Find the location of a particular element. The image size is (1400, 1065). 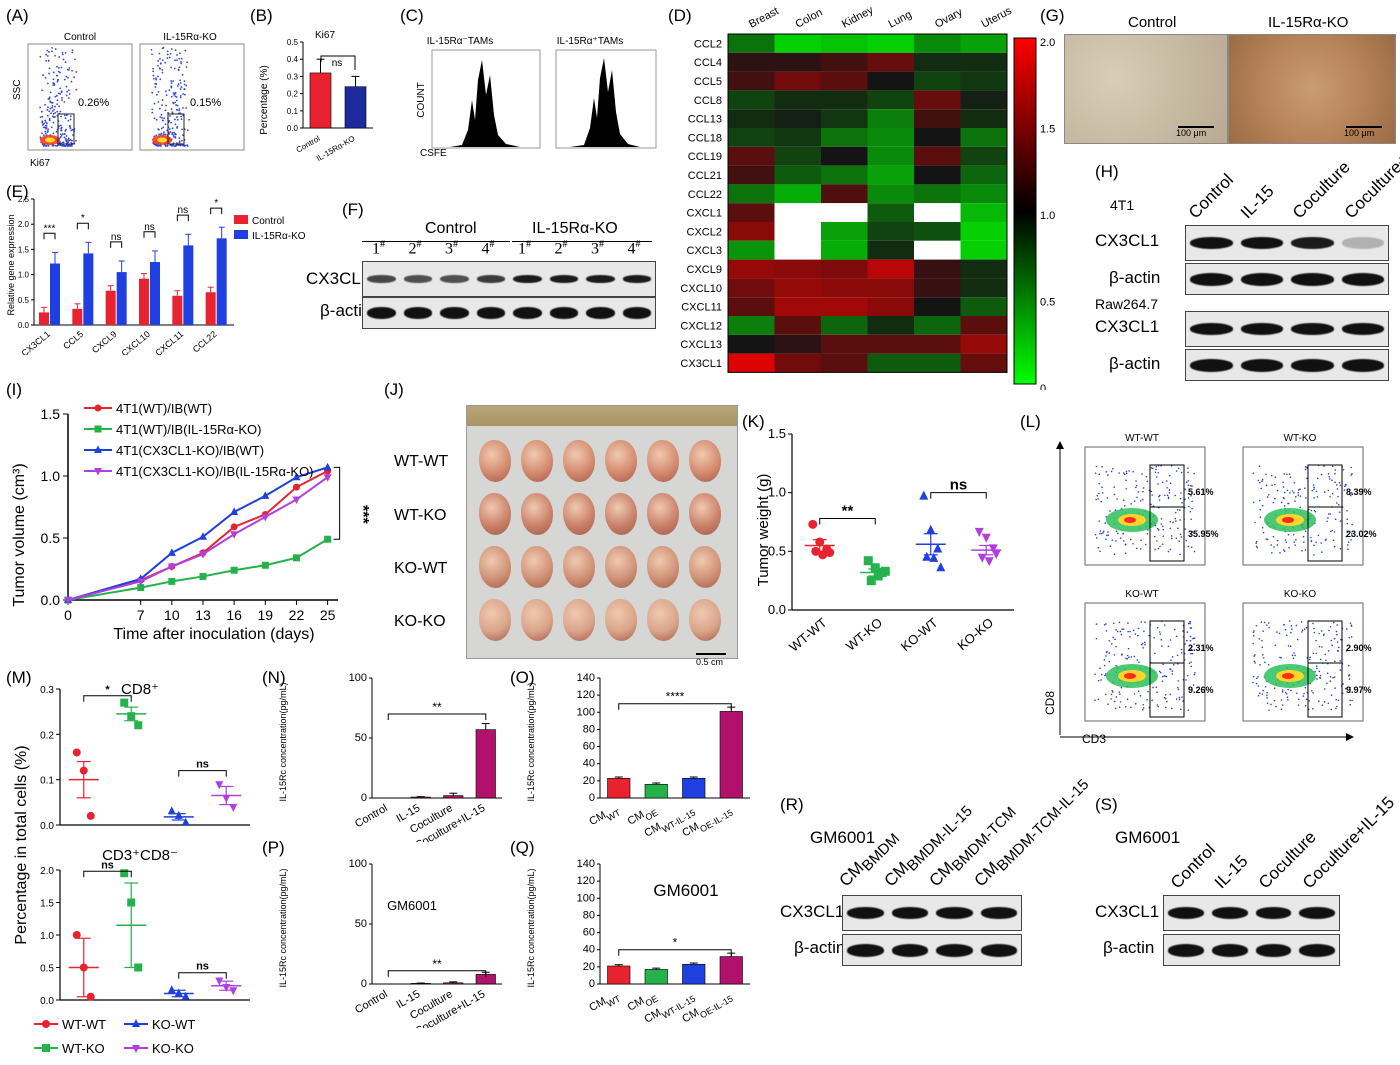

m-legend-label: KO-WT is located at coordinates (173, 1024).